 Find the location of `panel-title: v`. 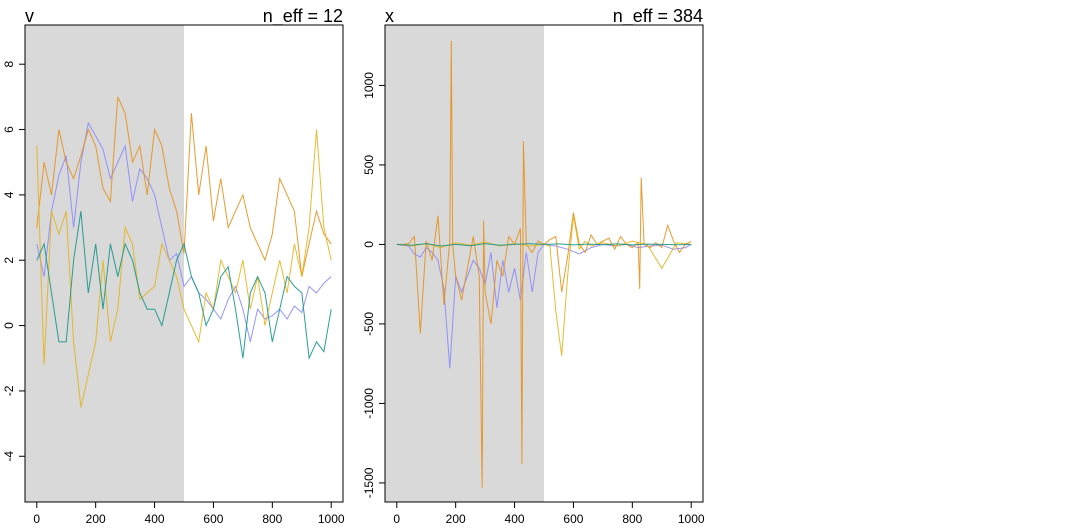

panel-title: v is located at coordinates (29, 16).